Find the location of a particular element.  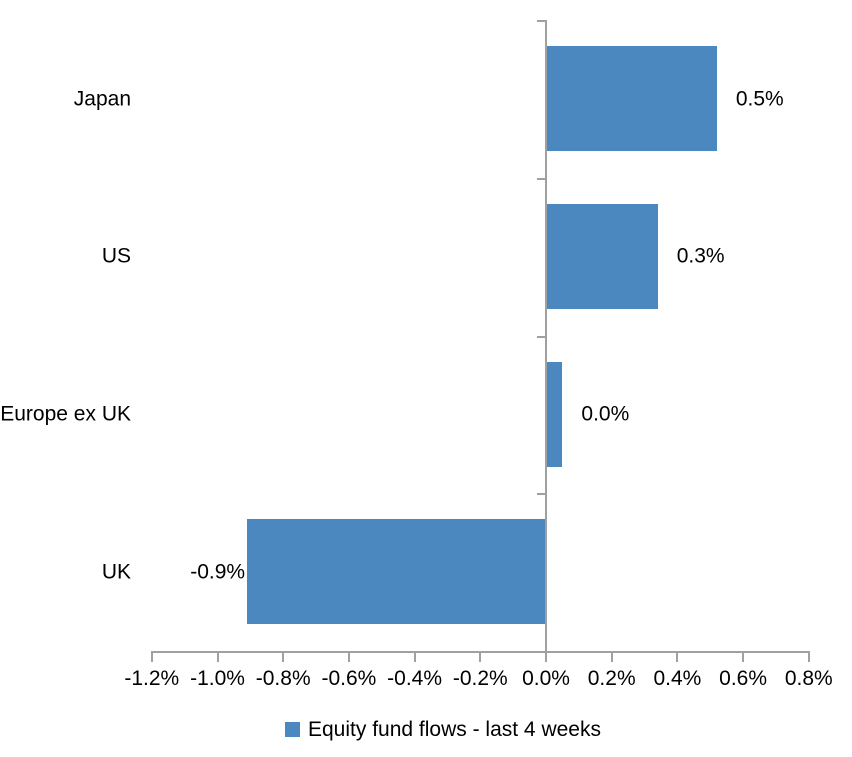

x-axis-tick-label: 0.0% is located at coordinates (546, 678).